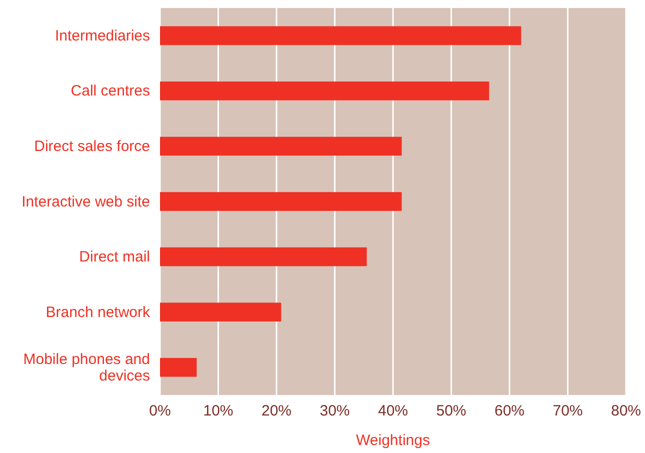 The image size is (645, 453). What do you see at coordinates (114, 257) in the screenshot?
I see `y-tick-label: Direct mail` at bounding box center [114, 257].